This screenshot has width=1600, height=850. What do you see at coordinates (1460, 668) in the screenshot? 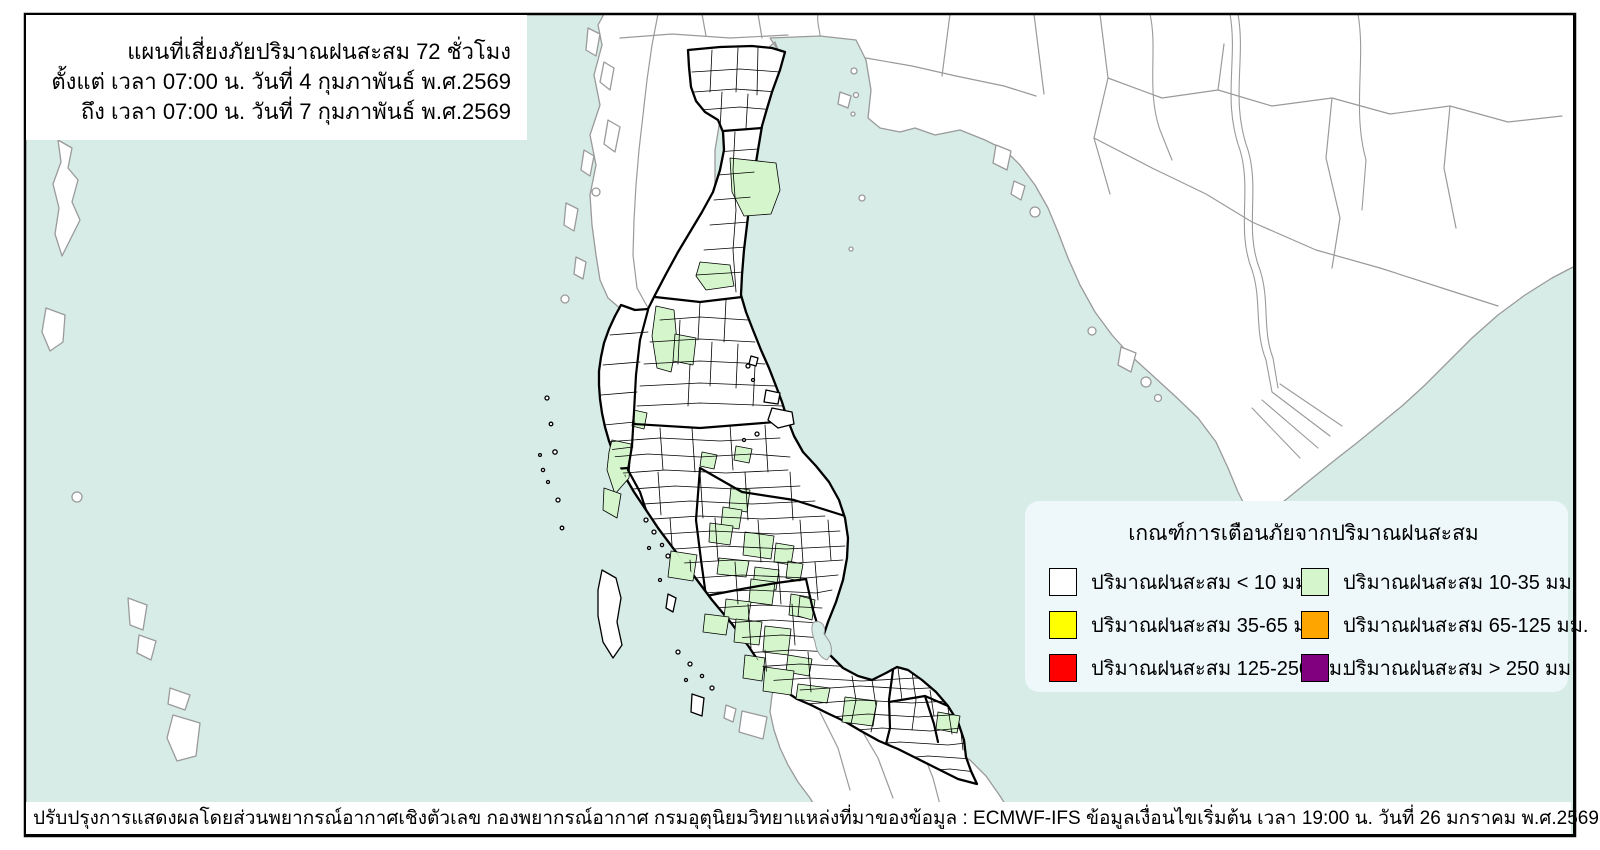
I see `legend-item-label: ปริมาณฝนสะสม > 250 มม.` at bounding box center [1460, 668].